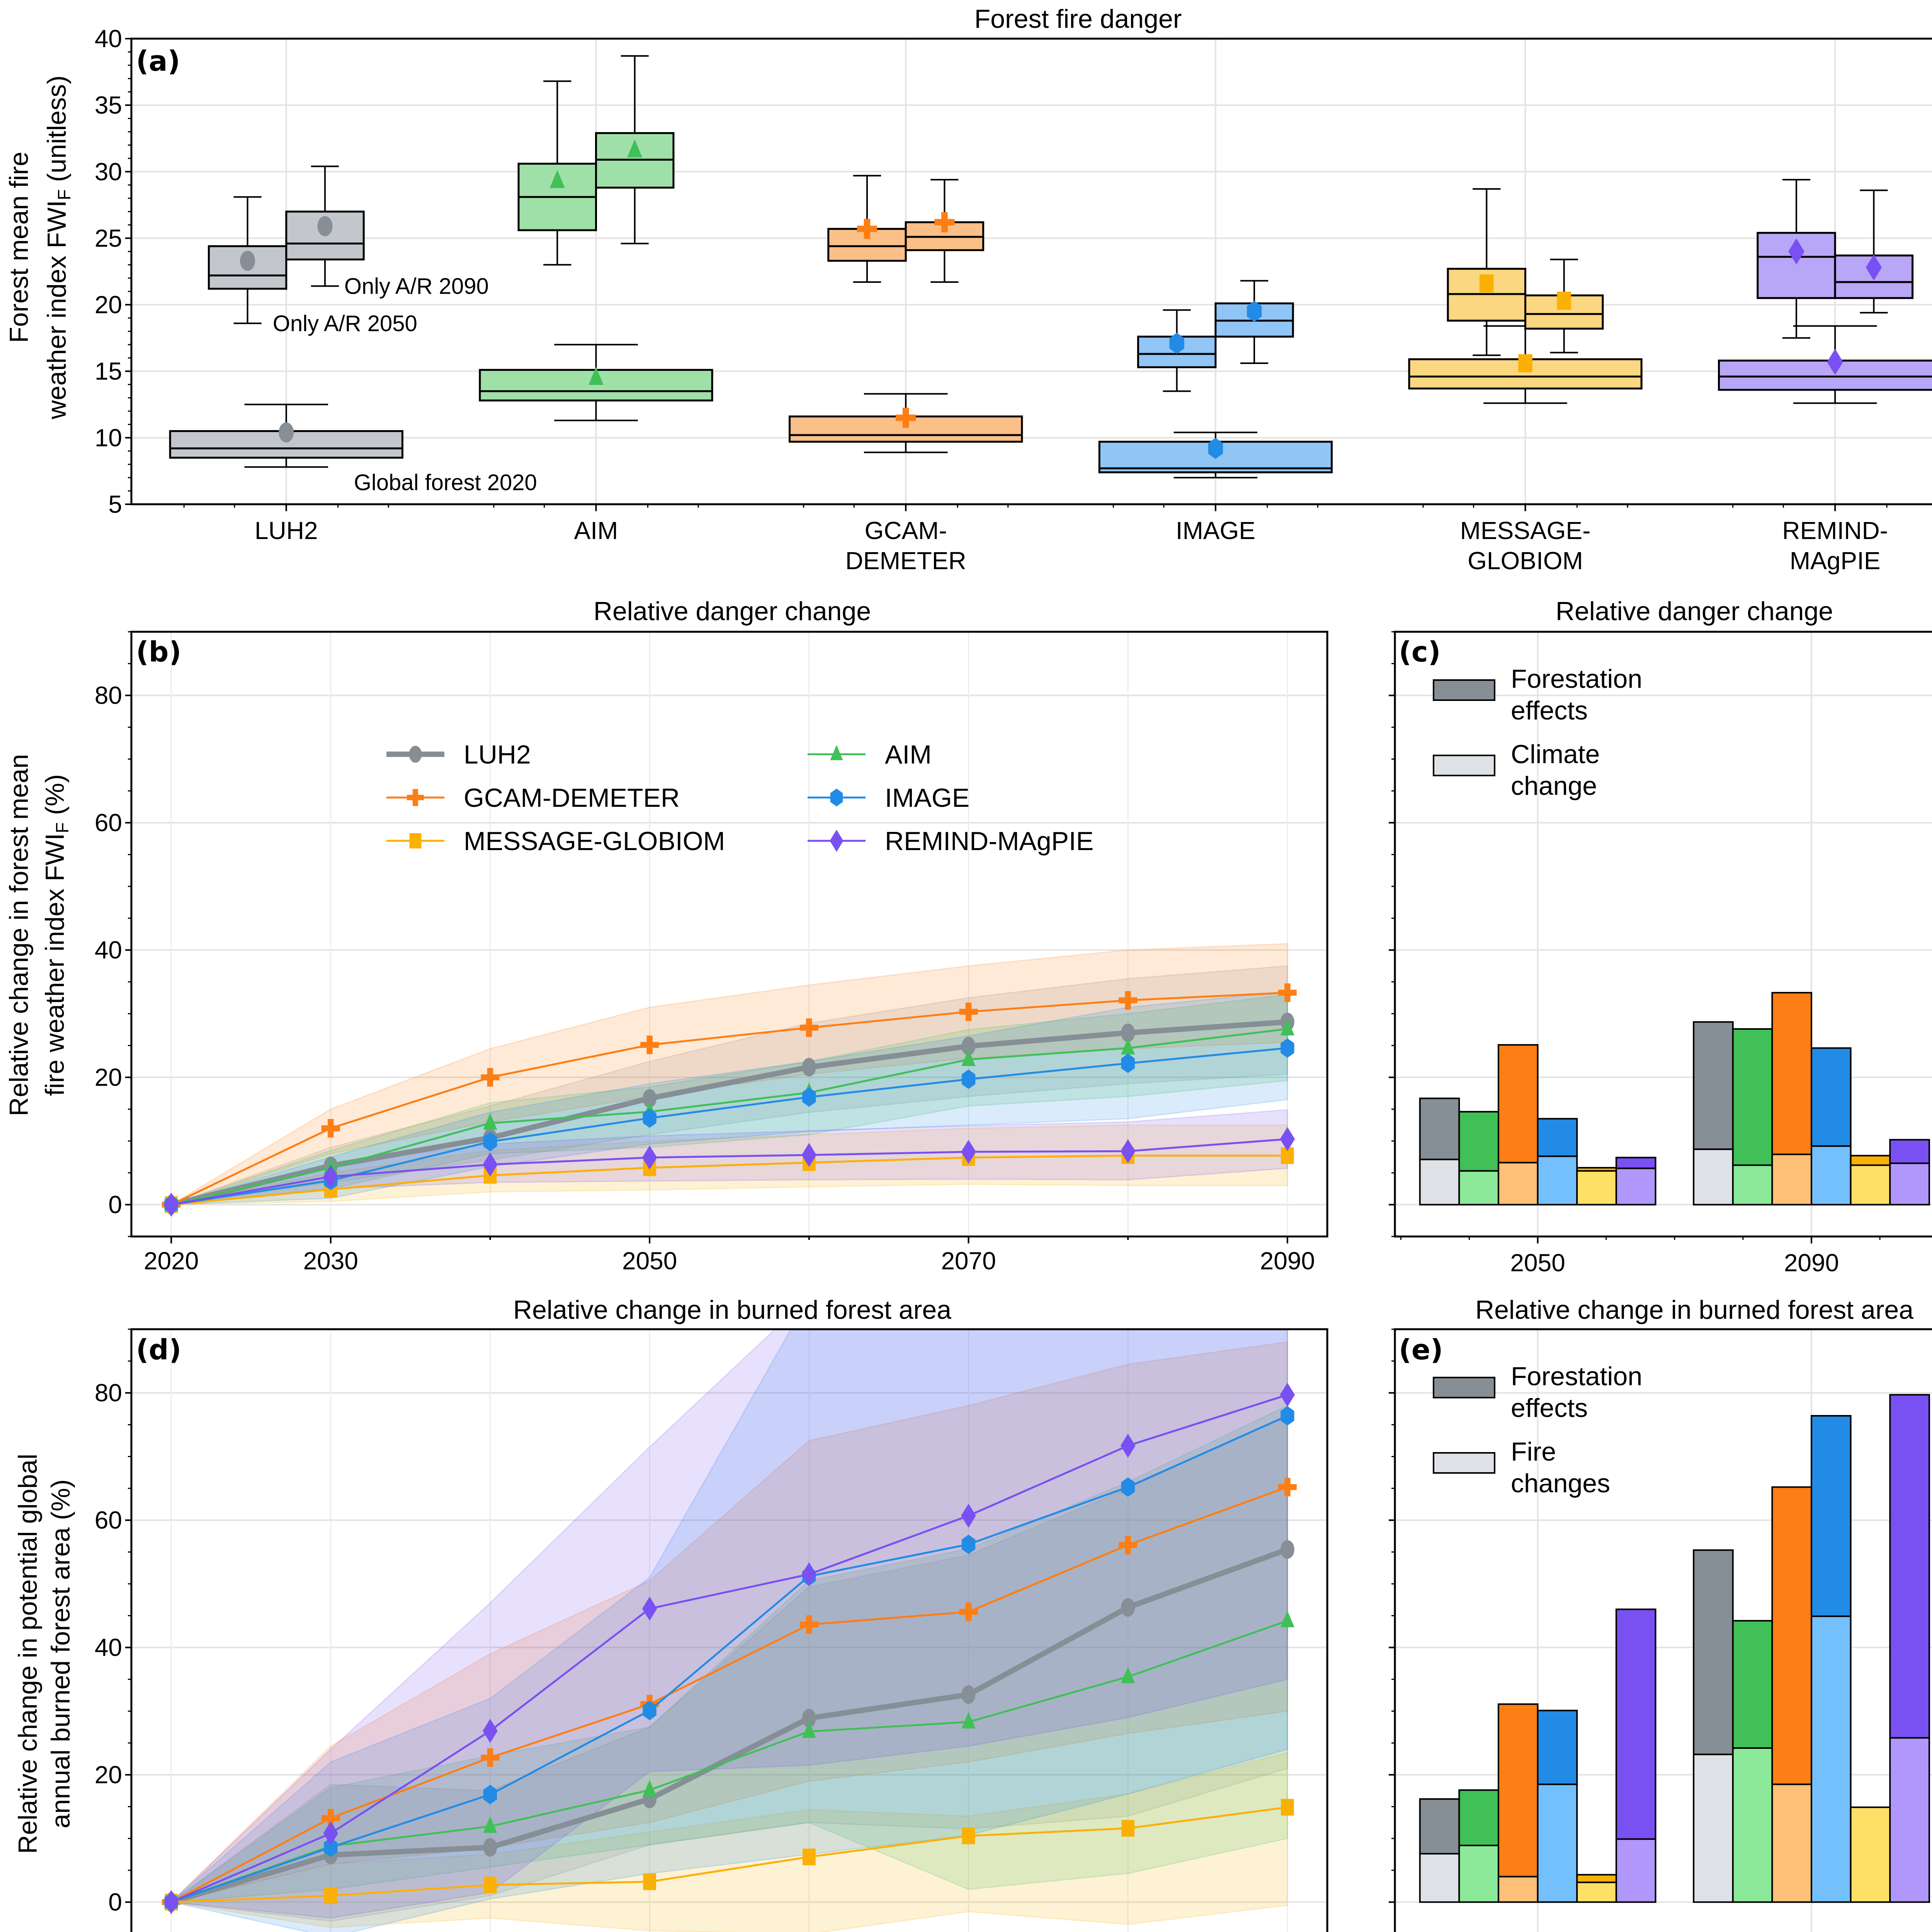 The height and width of the screenshot is (1932, 1932). What do you see at coordinates (836, 798) in the screenshot?
I see `legend-marker-image` at bounding box center [836, 798].